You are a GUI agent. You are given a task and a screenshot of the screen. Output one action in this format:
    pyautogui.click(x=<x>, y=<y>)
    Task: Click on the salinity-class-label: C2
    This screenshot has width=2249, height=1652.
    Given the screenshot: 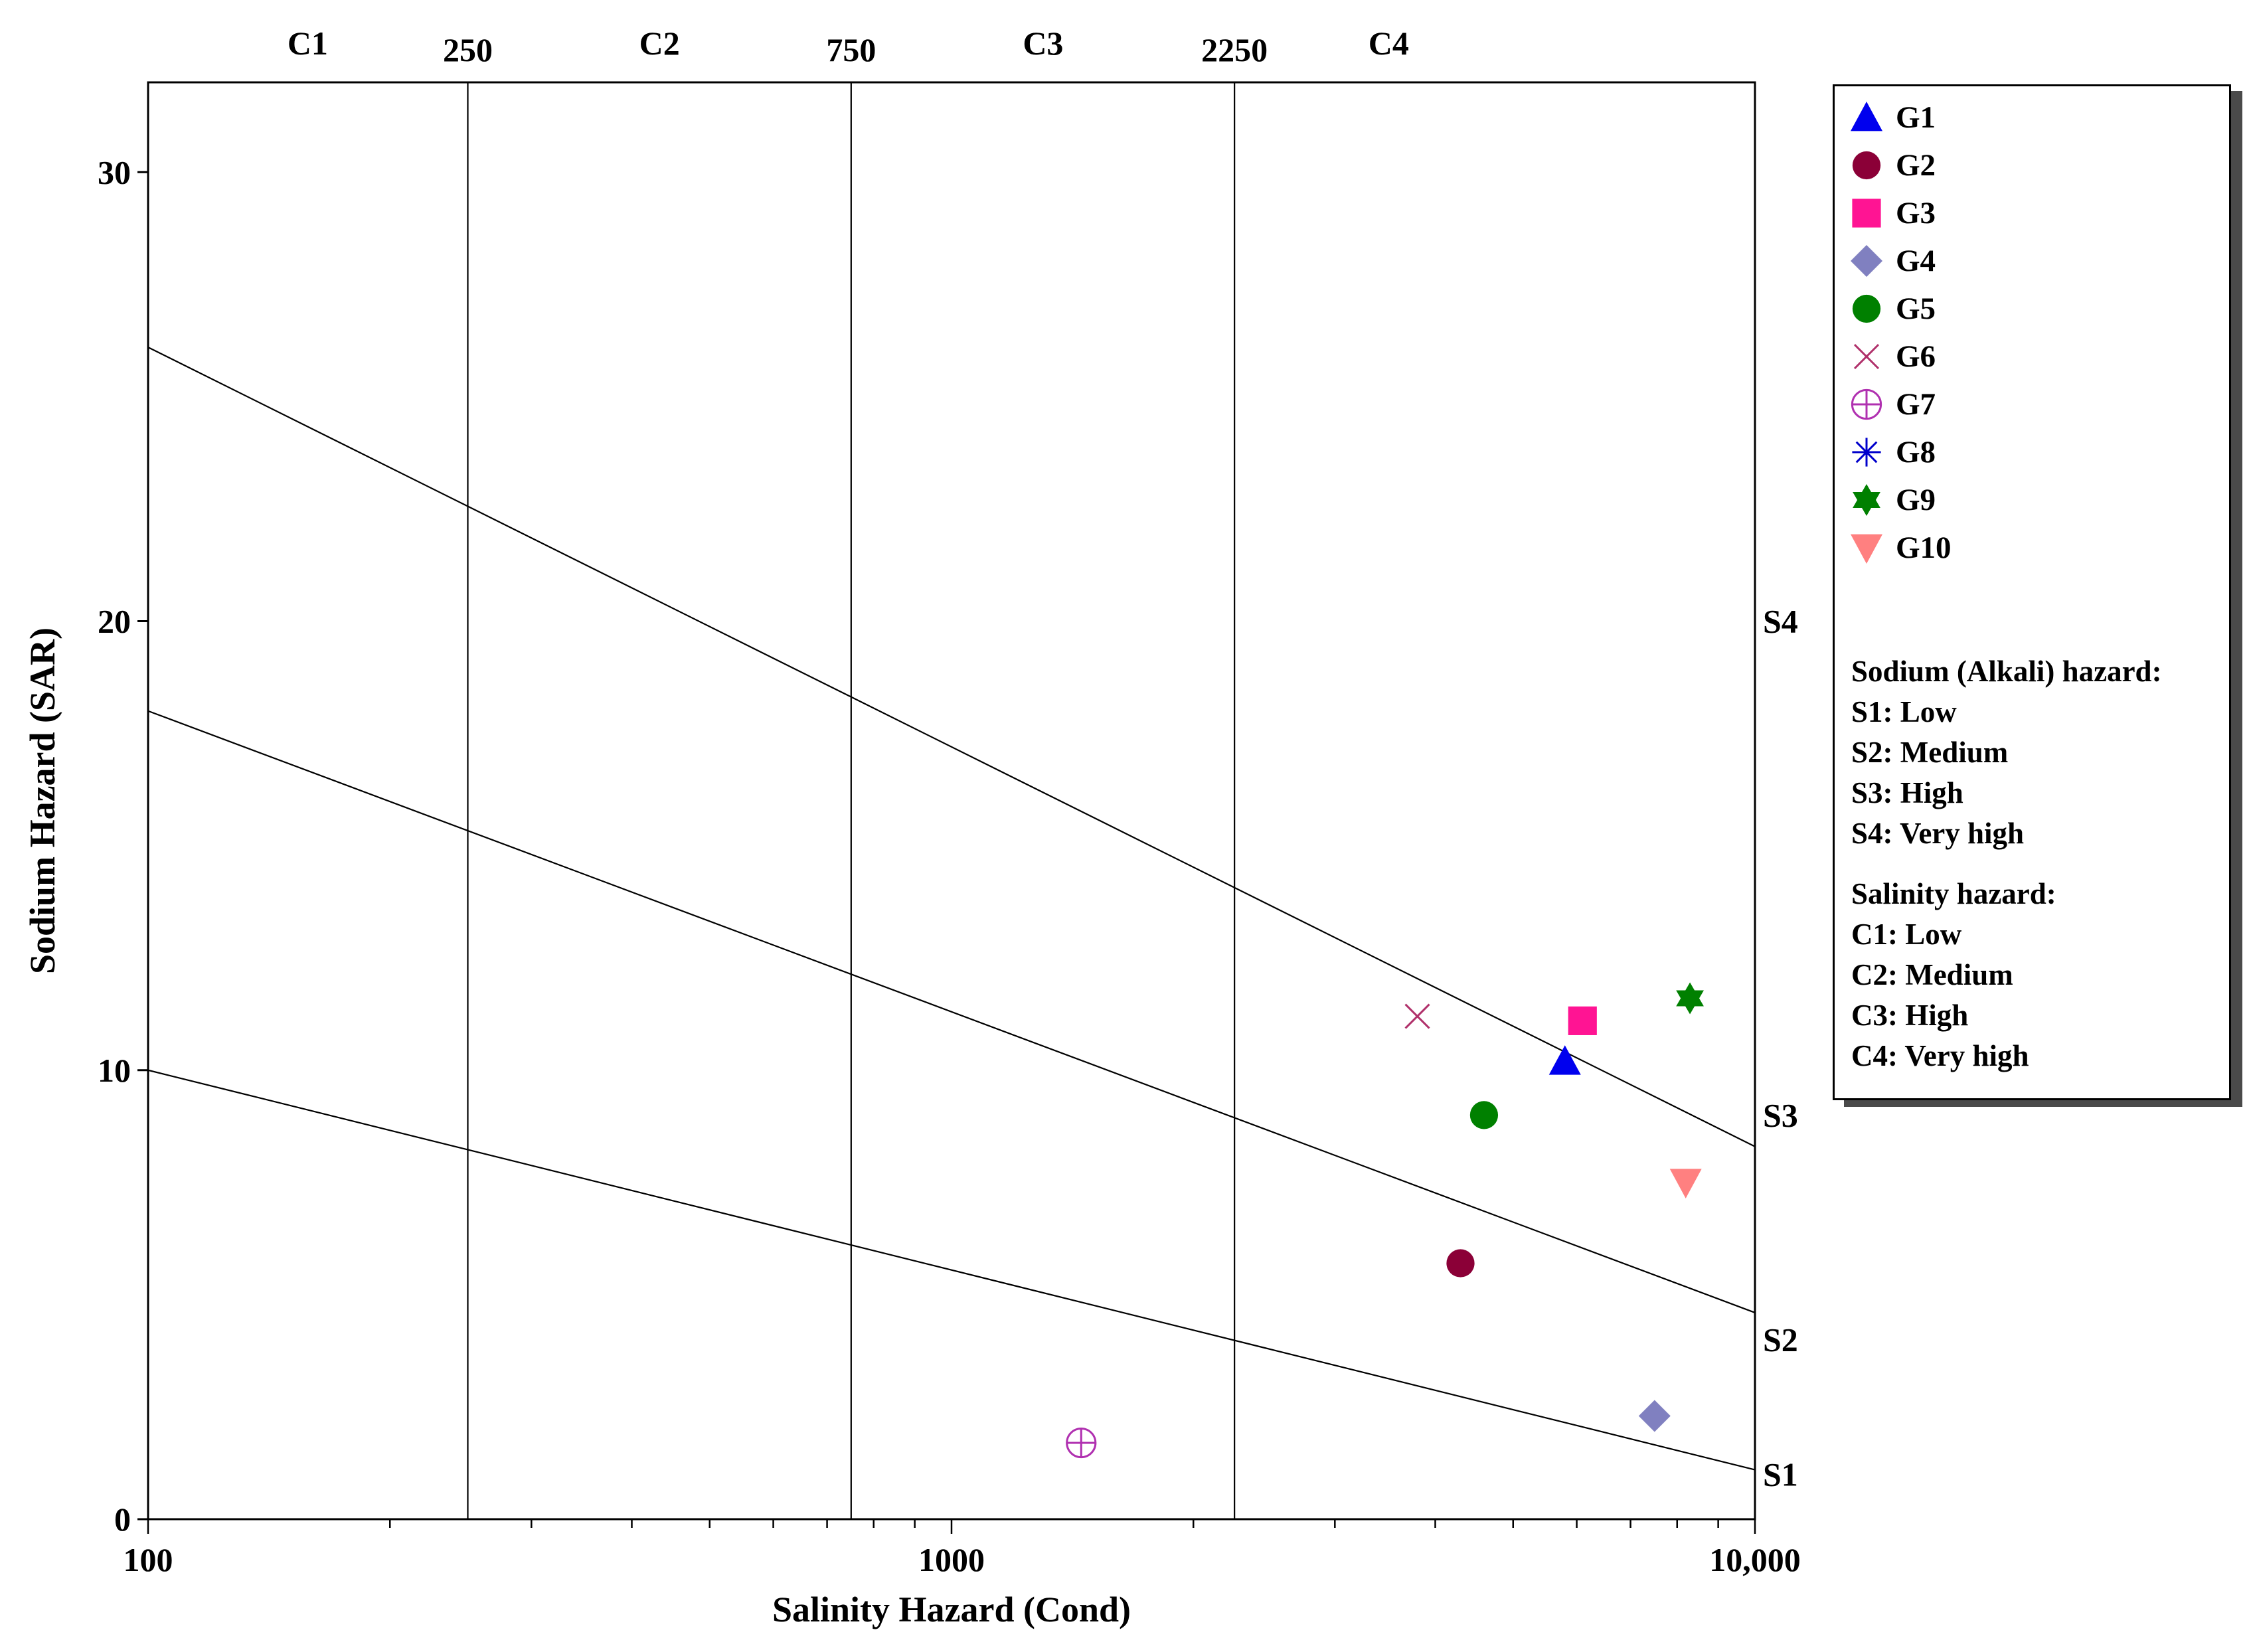 What is the action you would take?
    pyautogui.click(x=659, y=43)
    